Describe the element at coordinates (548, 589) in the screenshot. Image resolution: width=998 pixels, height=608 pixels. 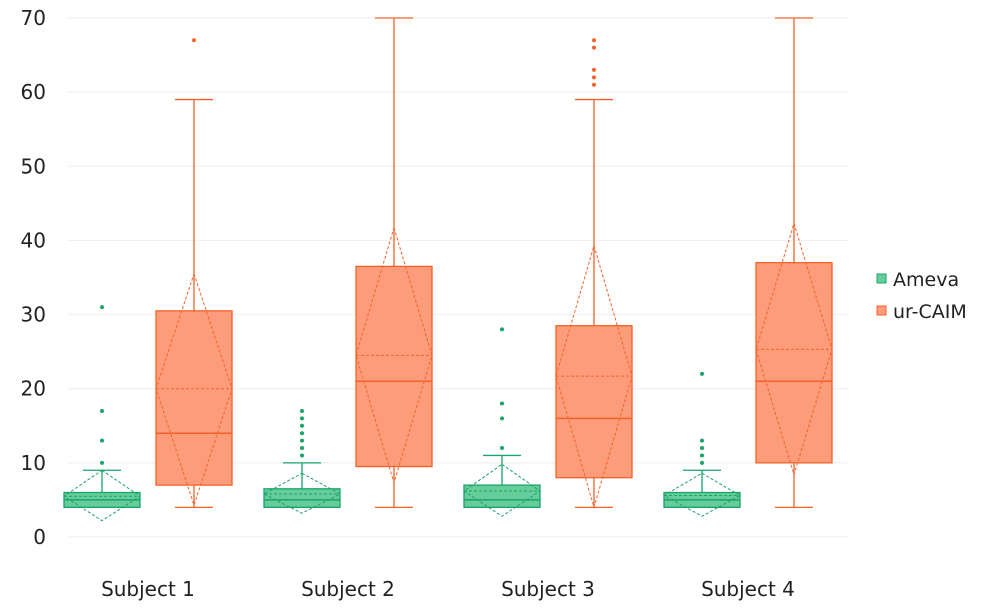
I see `x-tick-label: Subject 3` at that location.